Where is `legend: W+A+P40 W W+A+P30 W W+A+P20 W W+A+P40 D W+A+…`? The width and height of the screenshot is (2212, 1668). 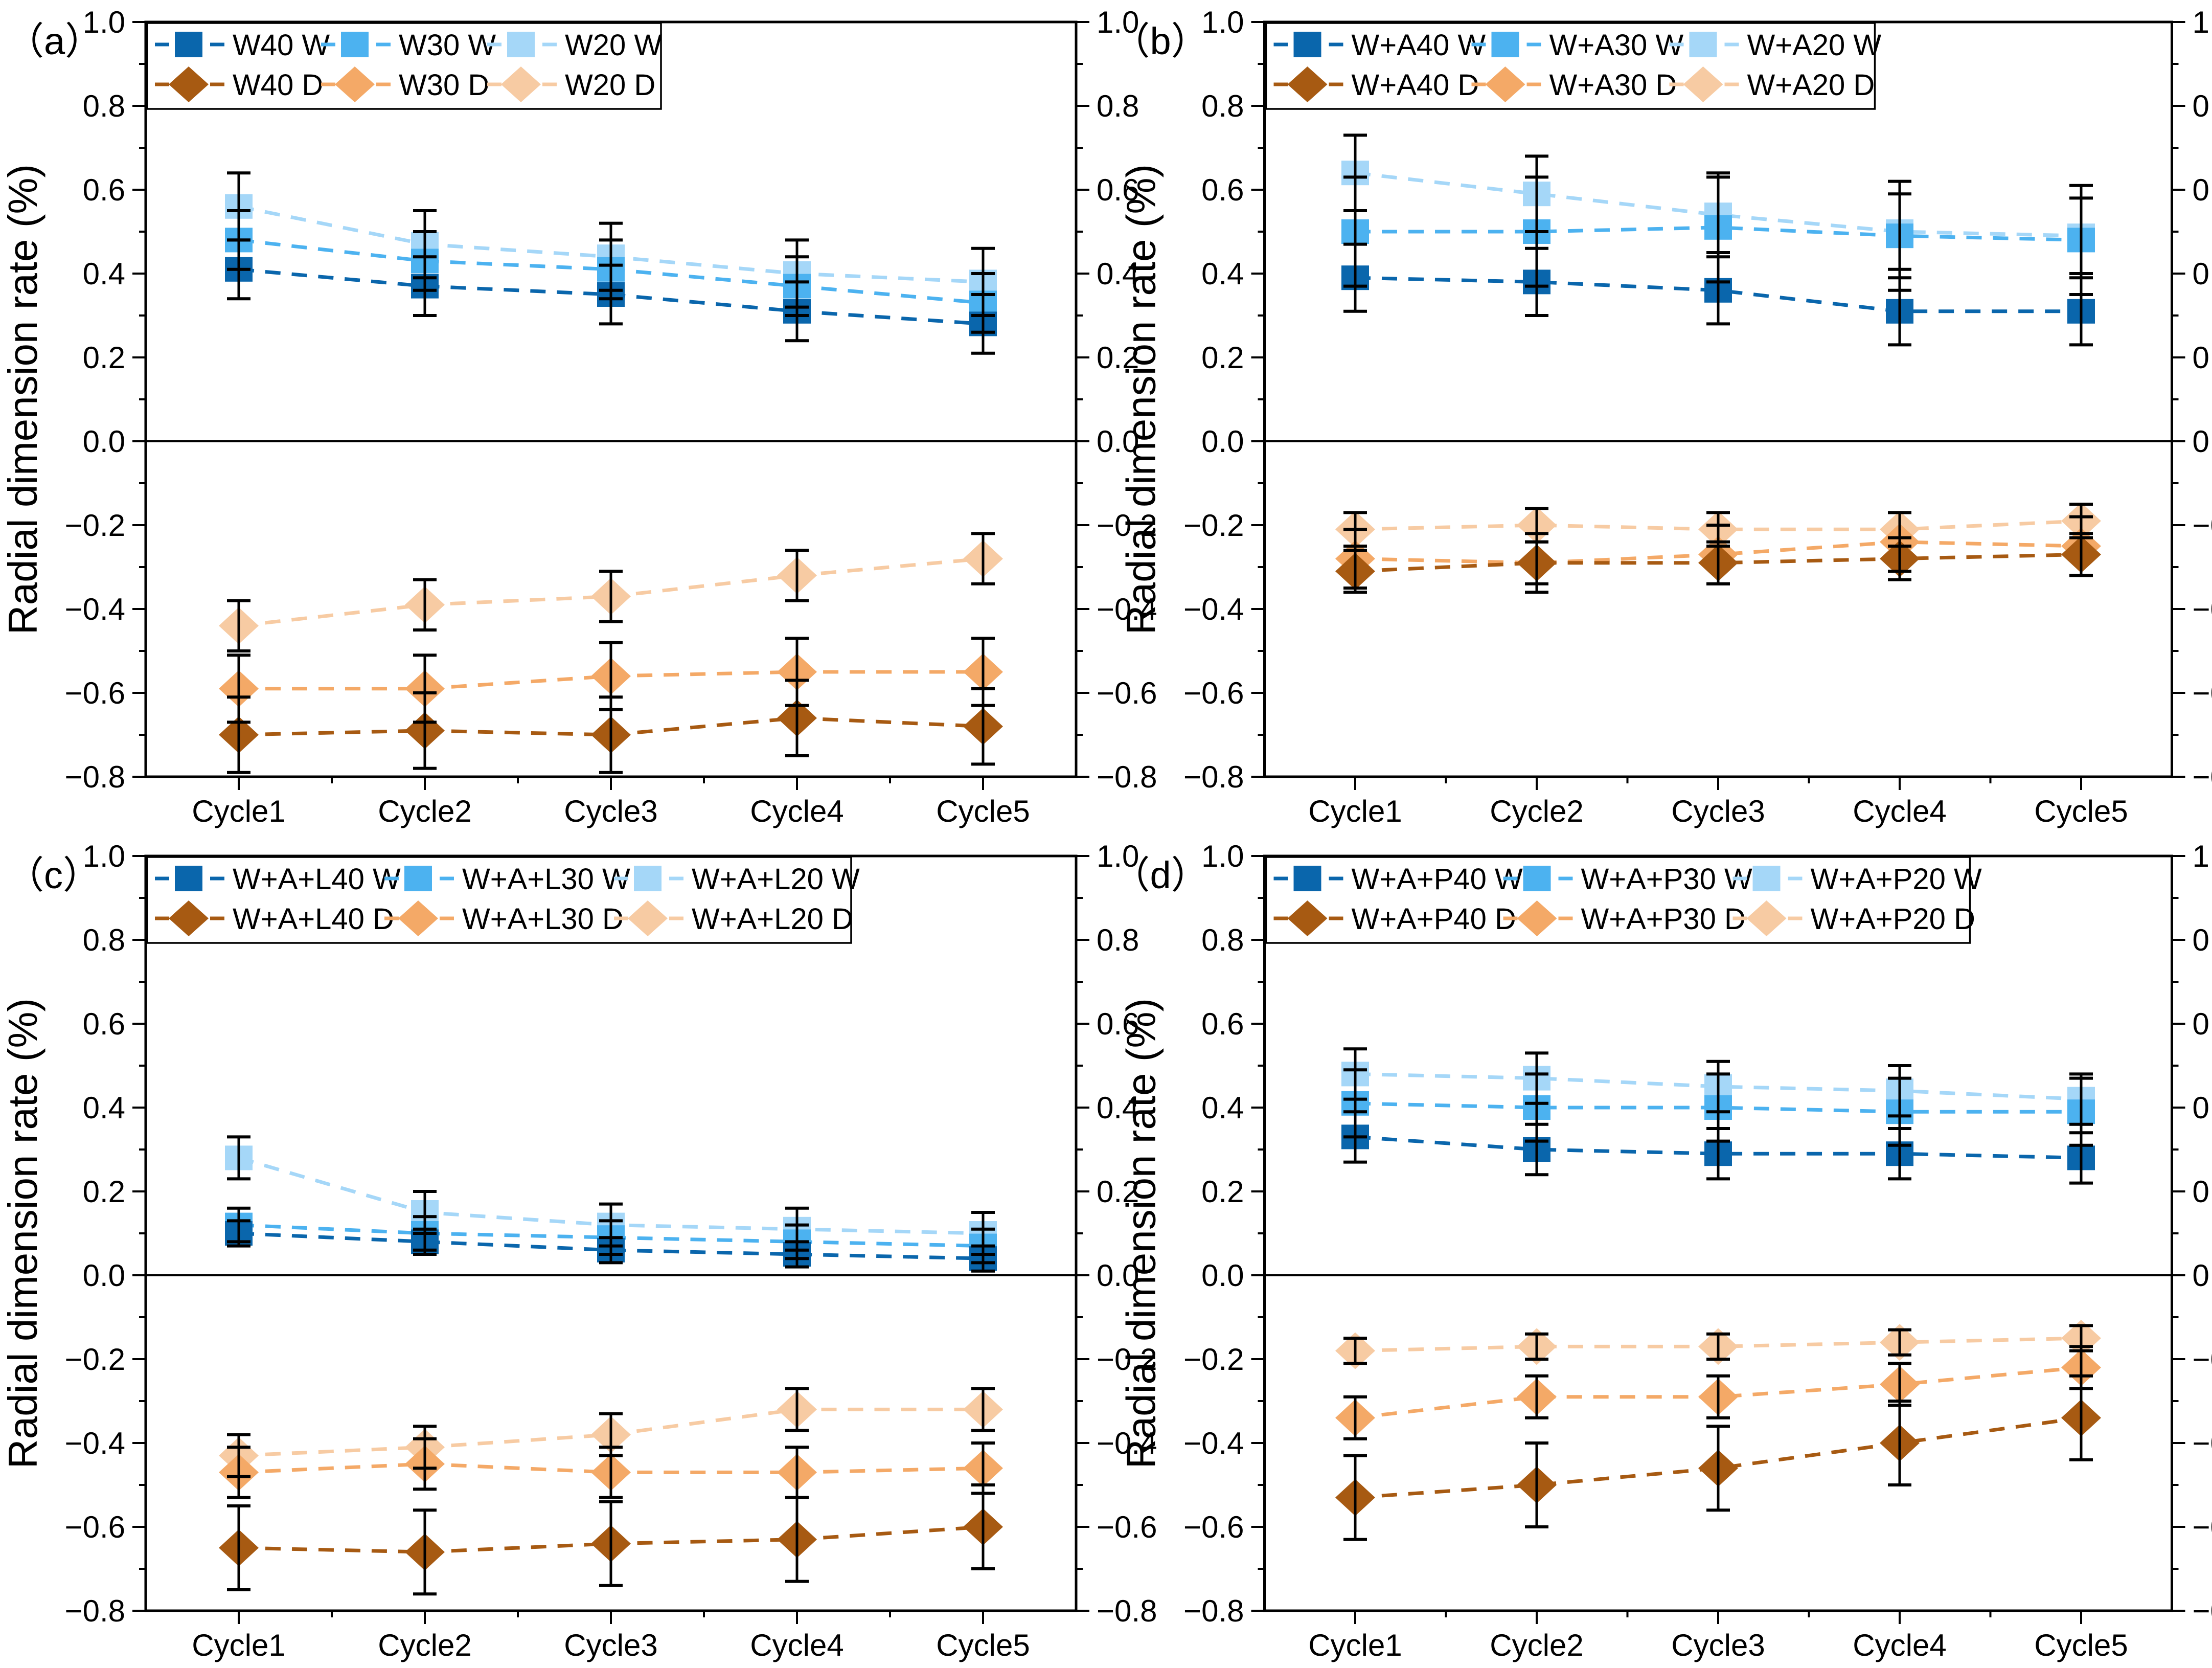 legend: W+A+P40 W W+A+P30 W W+A+P20 W W+A+P40 D W+A+… is located at coordinates (1623, 900).